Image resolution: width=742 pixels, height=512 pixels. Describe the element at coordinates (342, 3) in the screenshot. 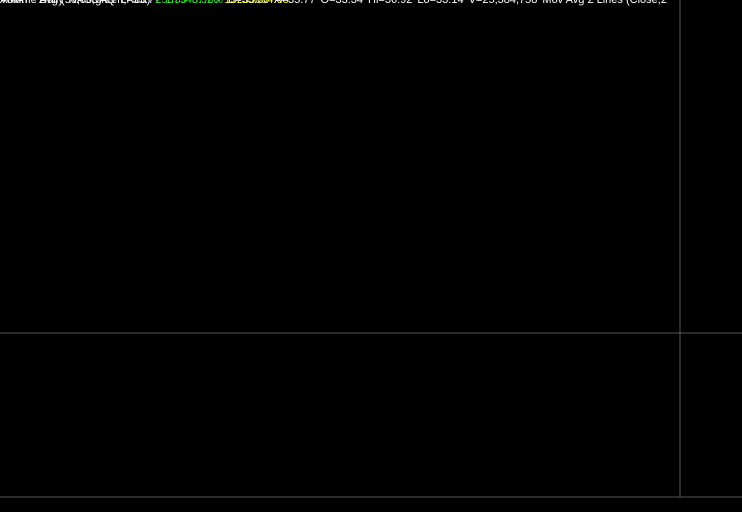

I see `chart-header-item: O=33.34` at that location.